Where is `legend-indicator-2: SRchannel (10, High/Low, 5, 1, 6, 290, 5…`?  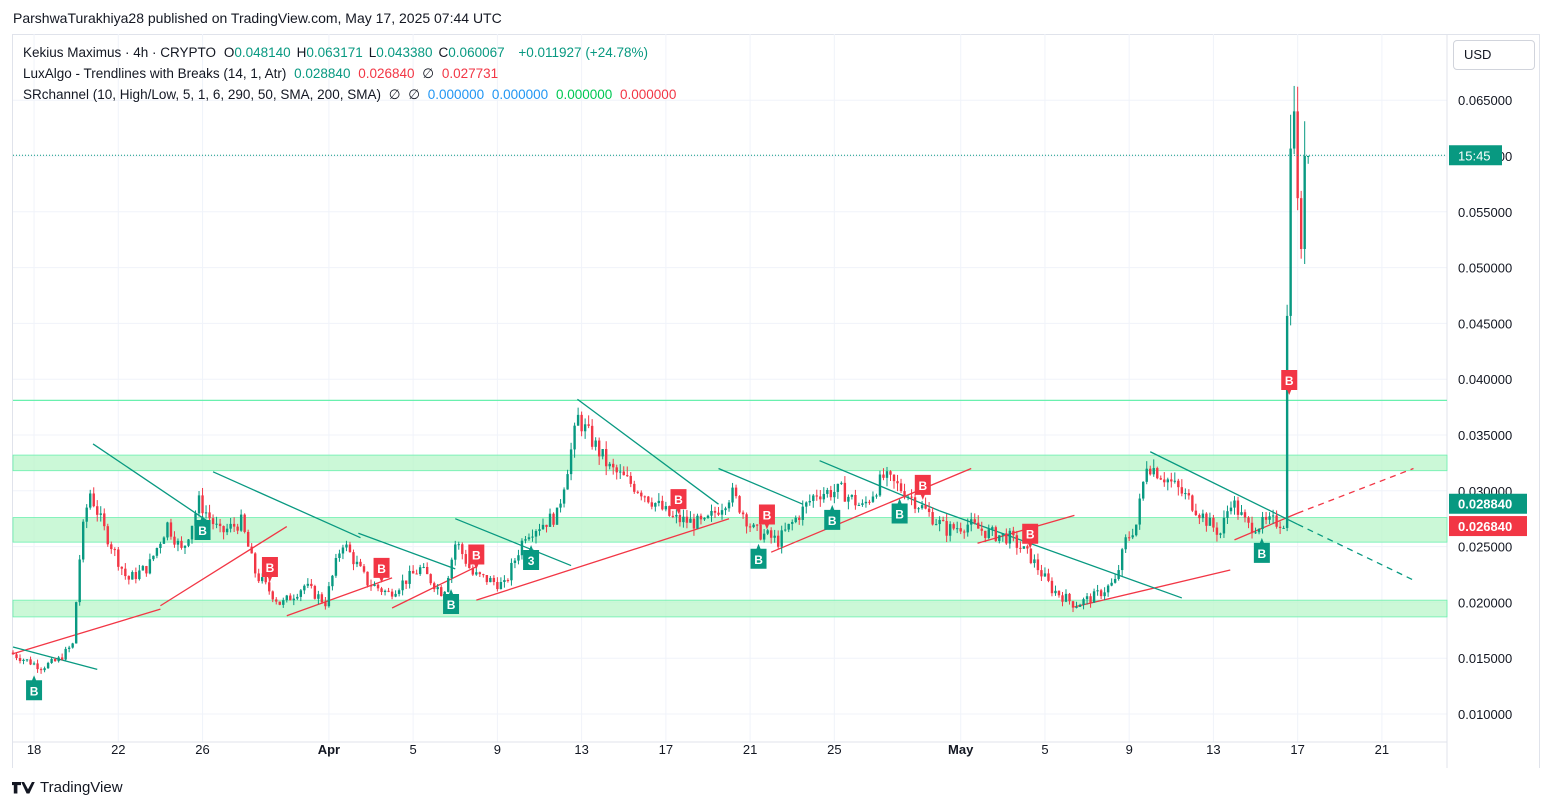 legend-indicator-2: SRchannel (10, High/Low, 5, 1, 6, 290, 5… is located at coordinates (351, 95).